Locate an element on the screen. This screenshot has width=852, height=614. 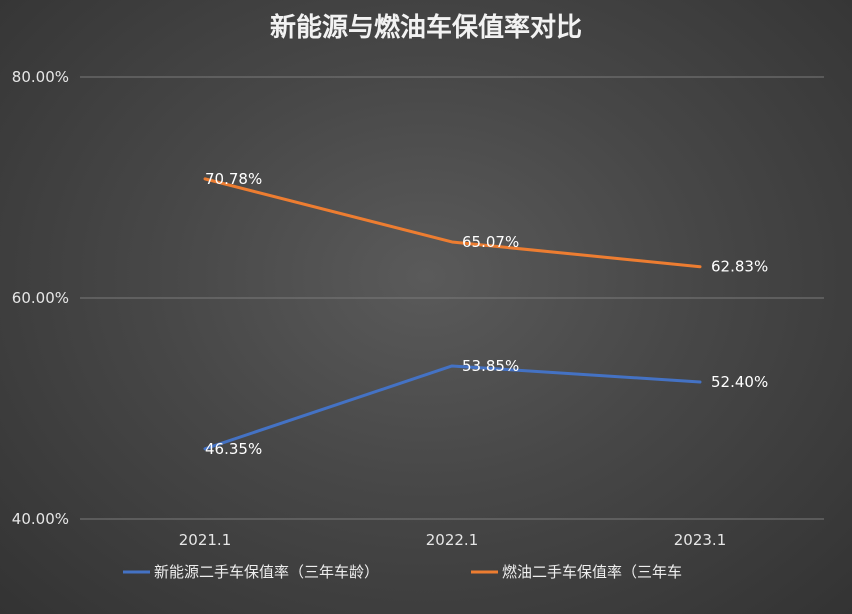
y-axis-ticks: 40.00% 60.00% 80.00% is located at coordinates (40, 298).